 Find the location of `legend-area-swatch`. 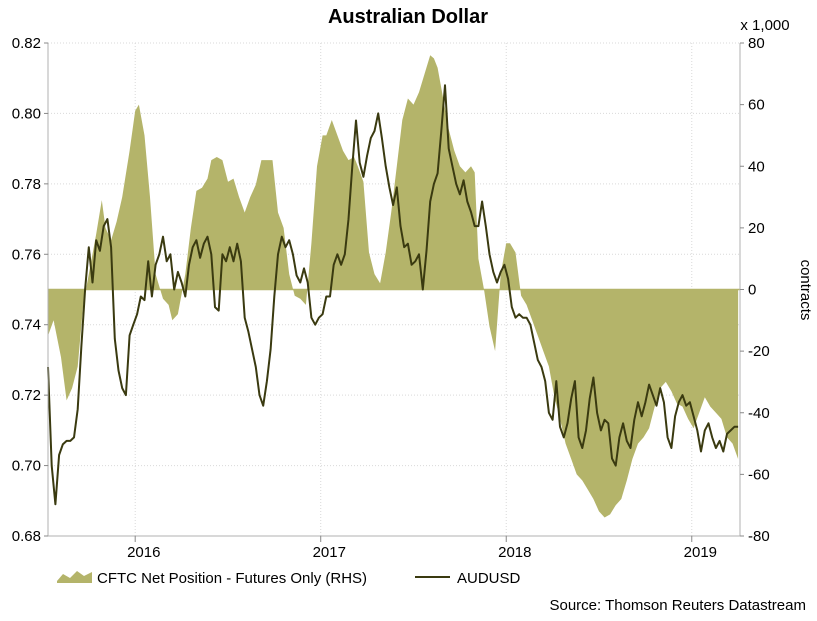

legend-area-swatch is located at coordinates (74, 577).